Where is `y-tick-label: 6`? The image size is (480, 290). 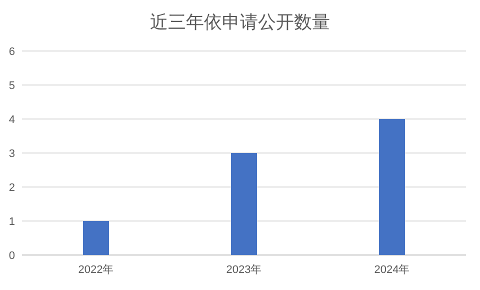
y-tick-label: 6 is located at coordinates (11, 52).